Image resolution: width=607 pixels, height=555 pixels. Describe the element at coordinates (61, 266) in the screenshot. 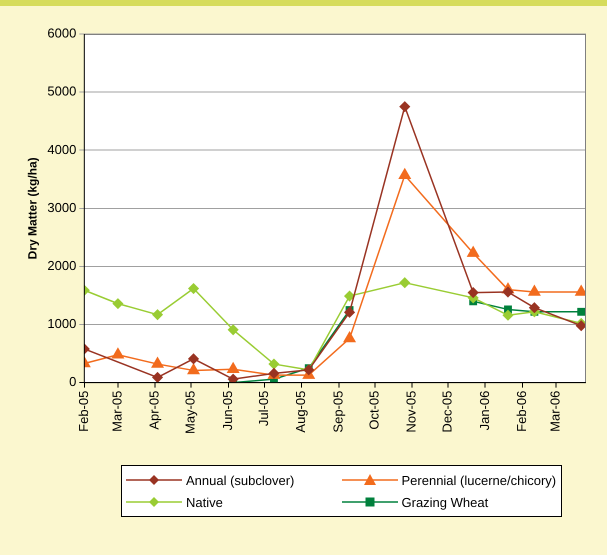

I see `y-tick-label: 2000` at that location.